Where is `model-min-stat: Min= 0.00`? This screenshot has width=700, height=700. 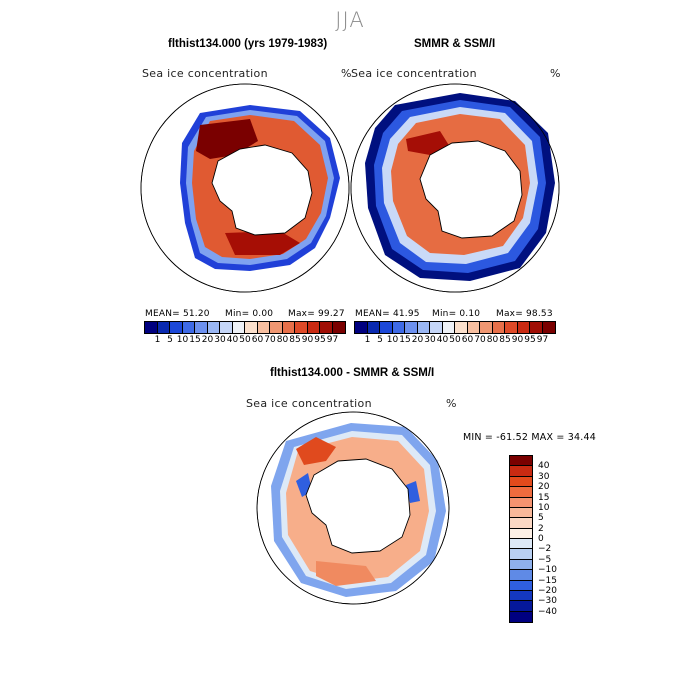
model-min-stat: Min= 0.00 is located at coordinates (249, 314).